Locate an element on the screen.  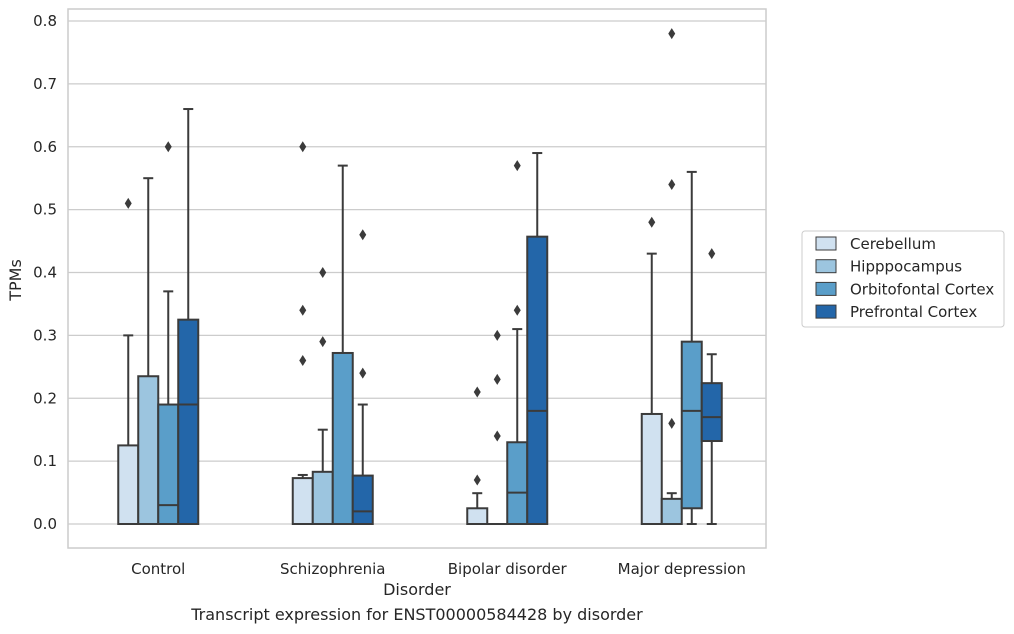
y-tick-label: 0.6 is located at coordinates (45, 147).